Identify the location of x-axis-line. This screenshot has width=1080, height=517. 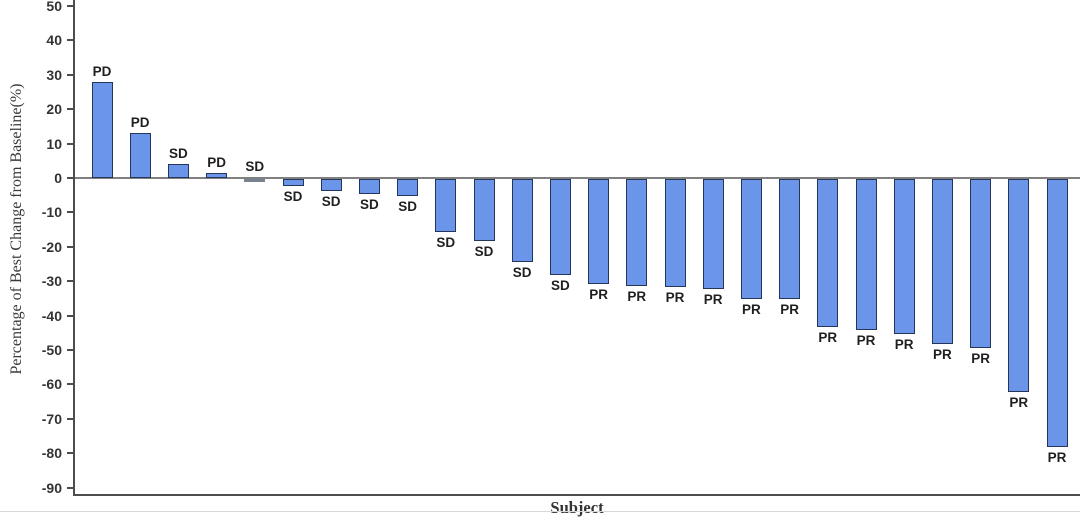
(576, 495).